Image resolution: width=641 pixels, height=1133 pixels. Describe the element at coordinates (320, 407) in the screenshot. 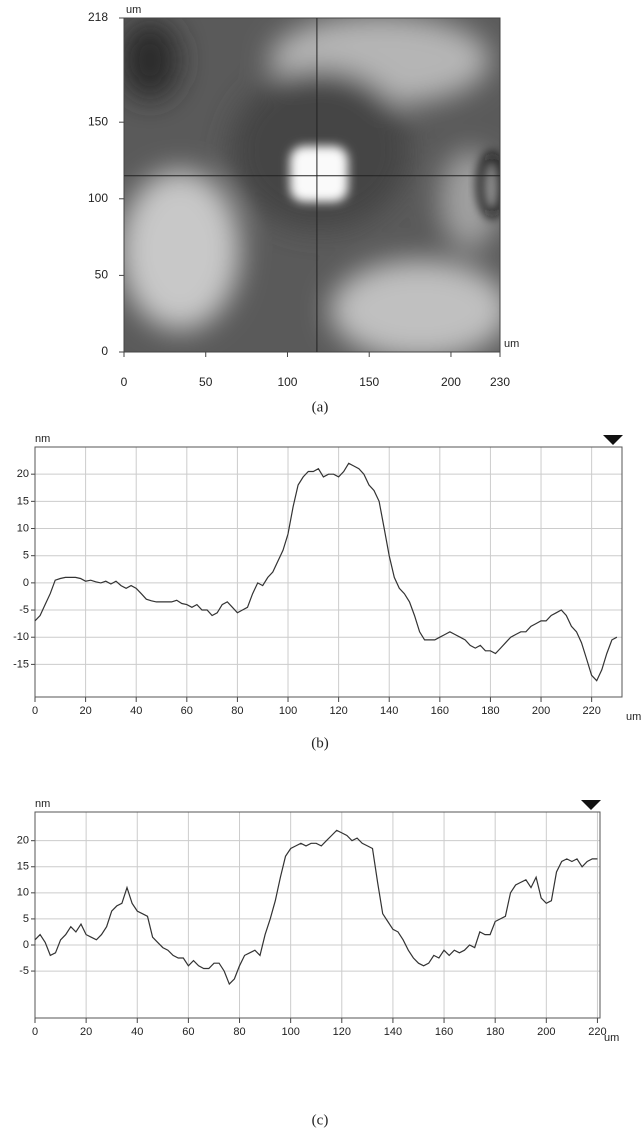

I see `caption: (a)` at that location.